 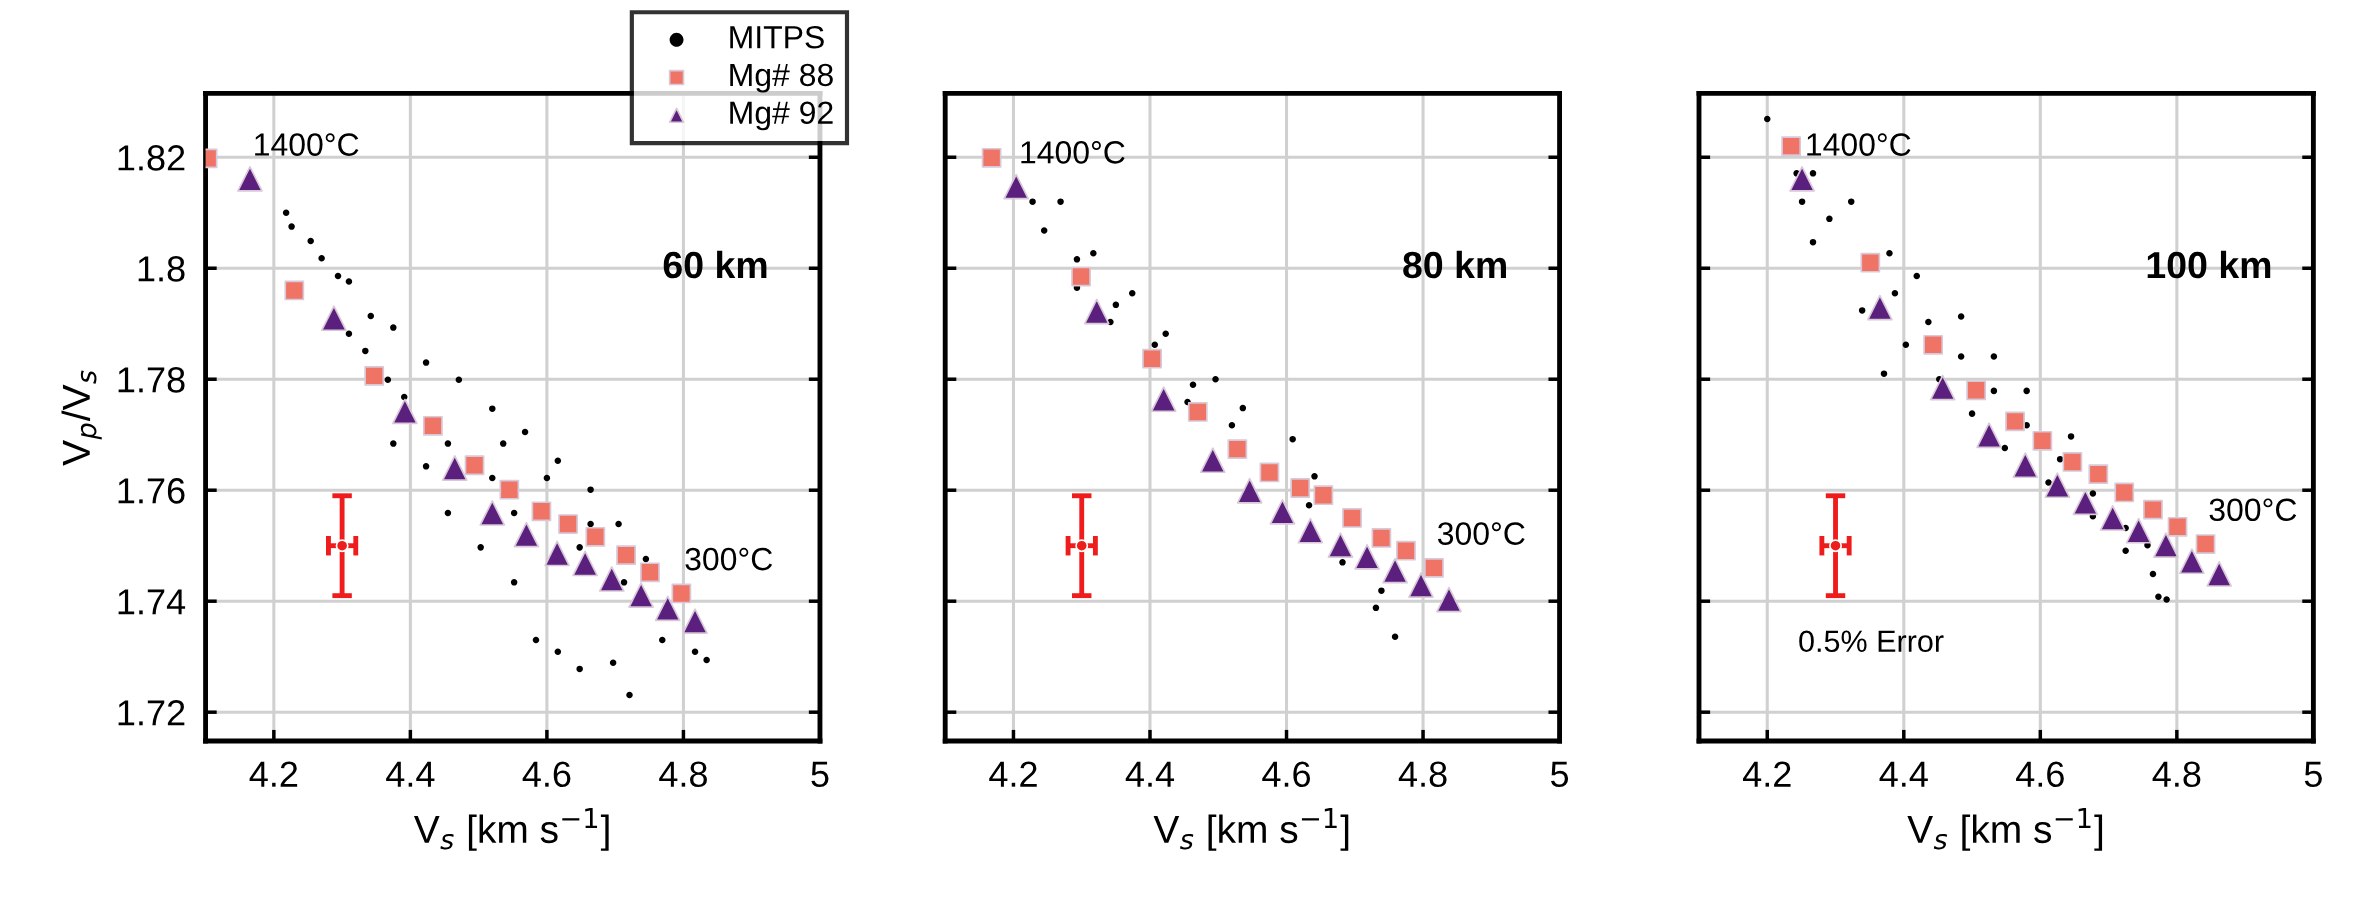 I want to click on y-tick-label: 1.82, so click(x=151, y=158).